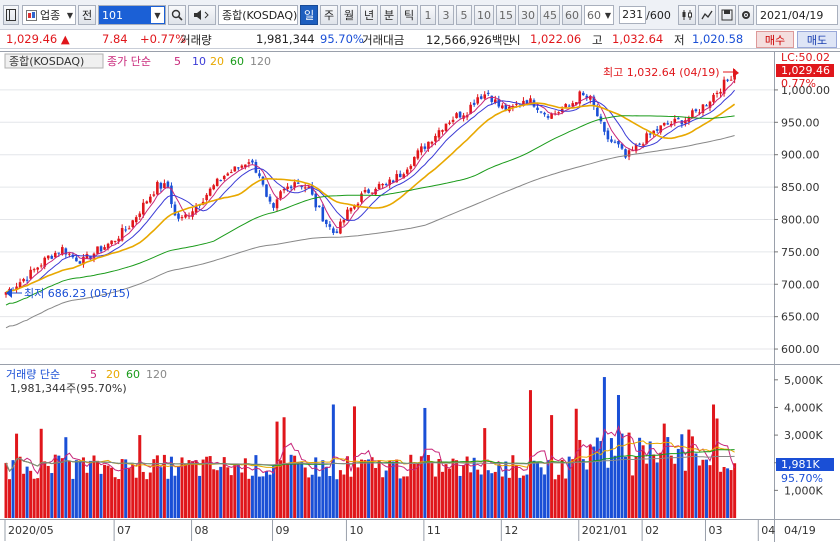 The image size is (840, 542). Describe the element at coordinates (11, 15) in the screenshot. I see `layout-icon` at that location.